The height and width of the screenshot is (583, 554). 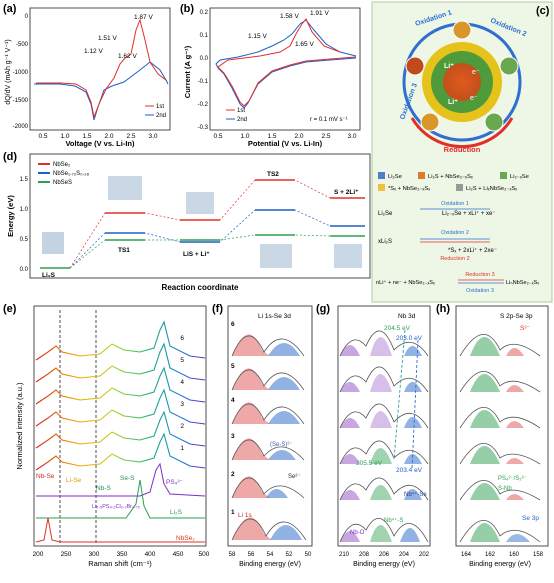 What do you see at coordinates (500, 564) in the screenshot?
I see `panel-h-xlabel: Binding energy (eV)` at bounding box center [500, 564].